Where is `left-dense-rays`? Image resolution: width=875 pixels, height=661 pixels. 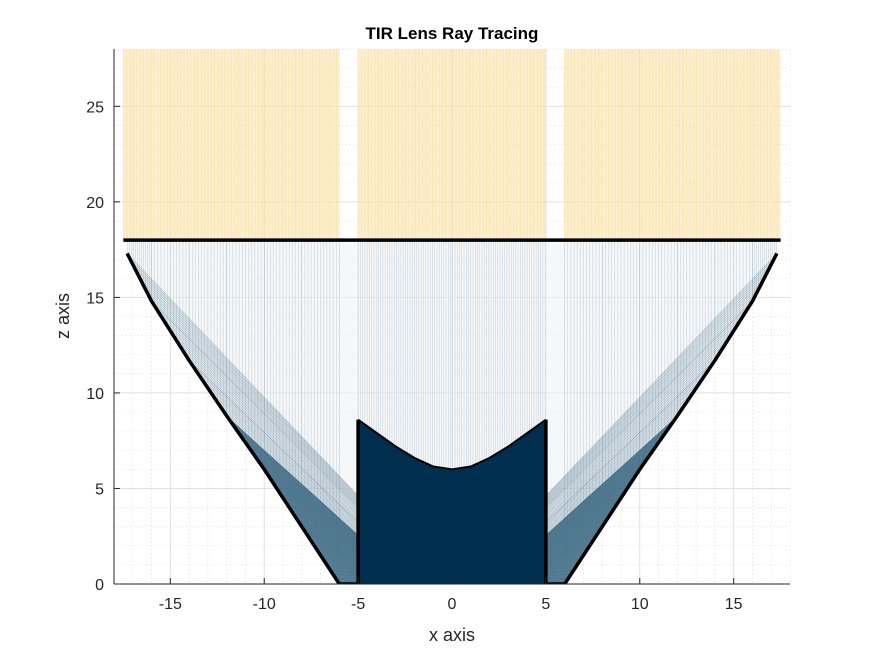
left-dense-rays is located at coordinates (292, 499).